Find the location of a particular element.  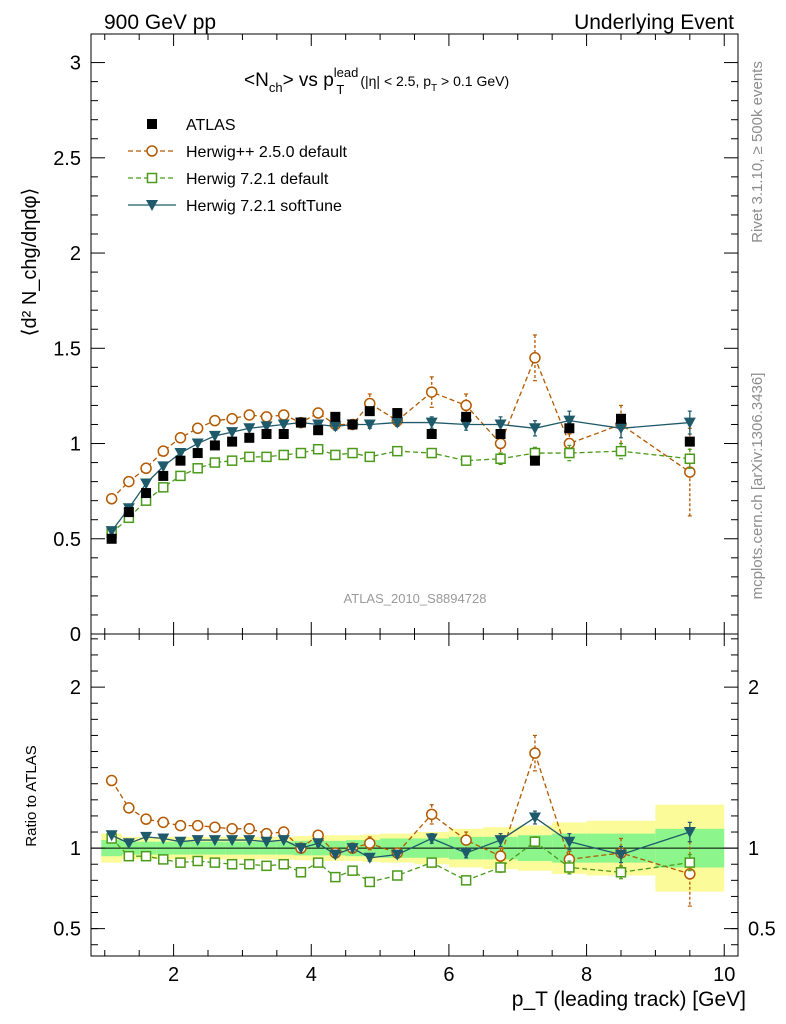

y-tick-label: 2.5 is located at coordinates (67, 159).